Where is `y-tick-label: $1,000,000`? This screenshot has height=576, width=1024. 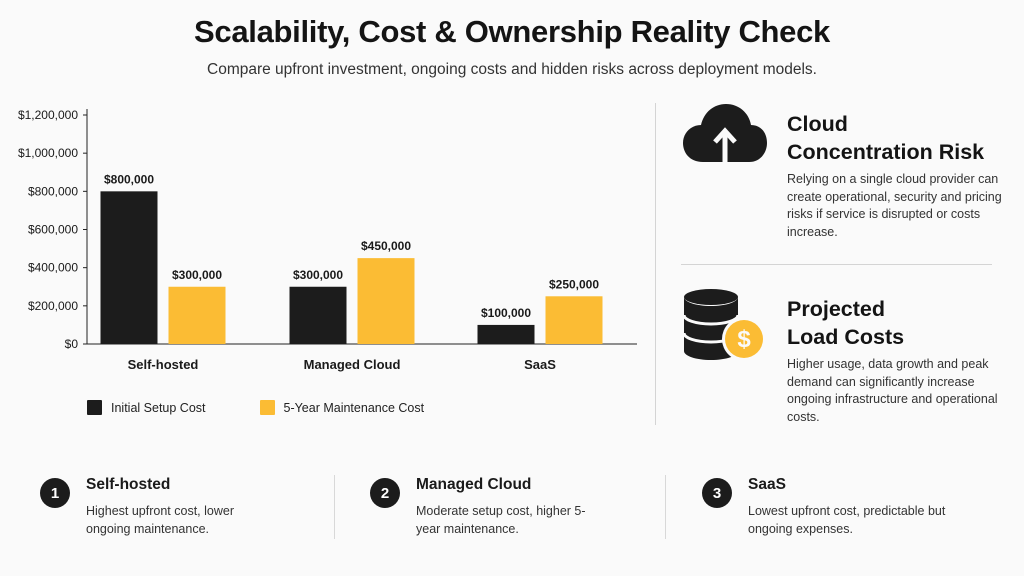 y-tick-label: $1,000,000 is located at coordinates (48, 153).